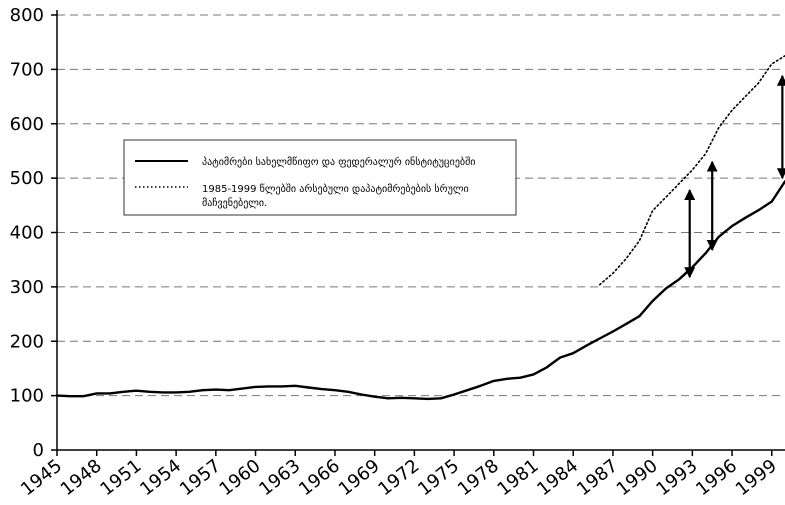 This screenshot has height=505, width=785. Describe the element at coordinates (27, 287) in the screenshot. I see `y-tick-label-300: 300` at that location.